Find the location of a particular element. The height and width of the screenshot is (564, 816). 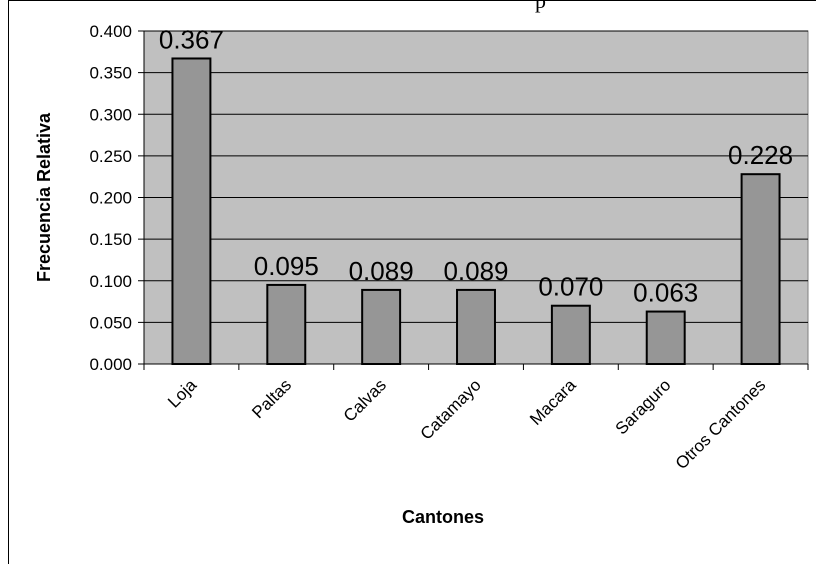

x-axis-title: Cantones is located at coordinates (443, 517).